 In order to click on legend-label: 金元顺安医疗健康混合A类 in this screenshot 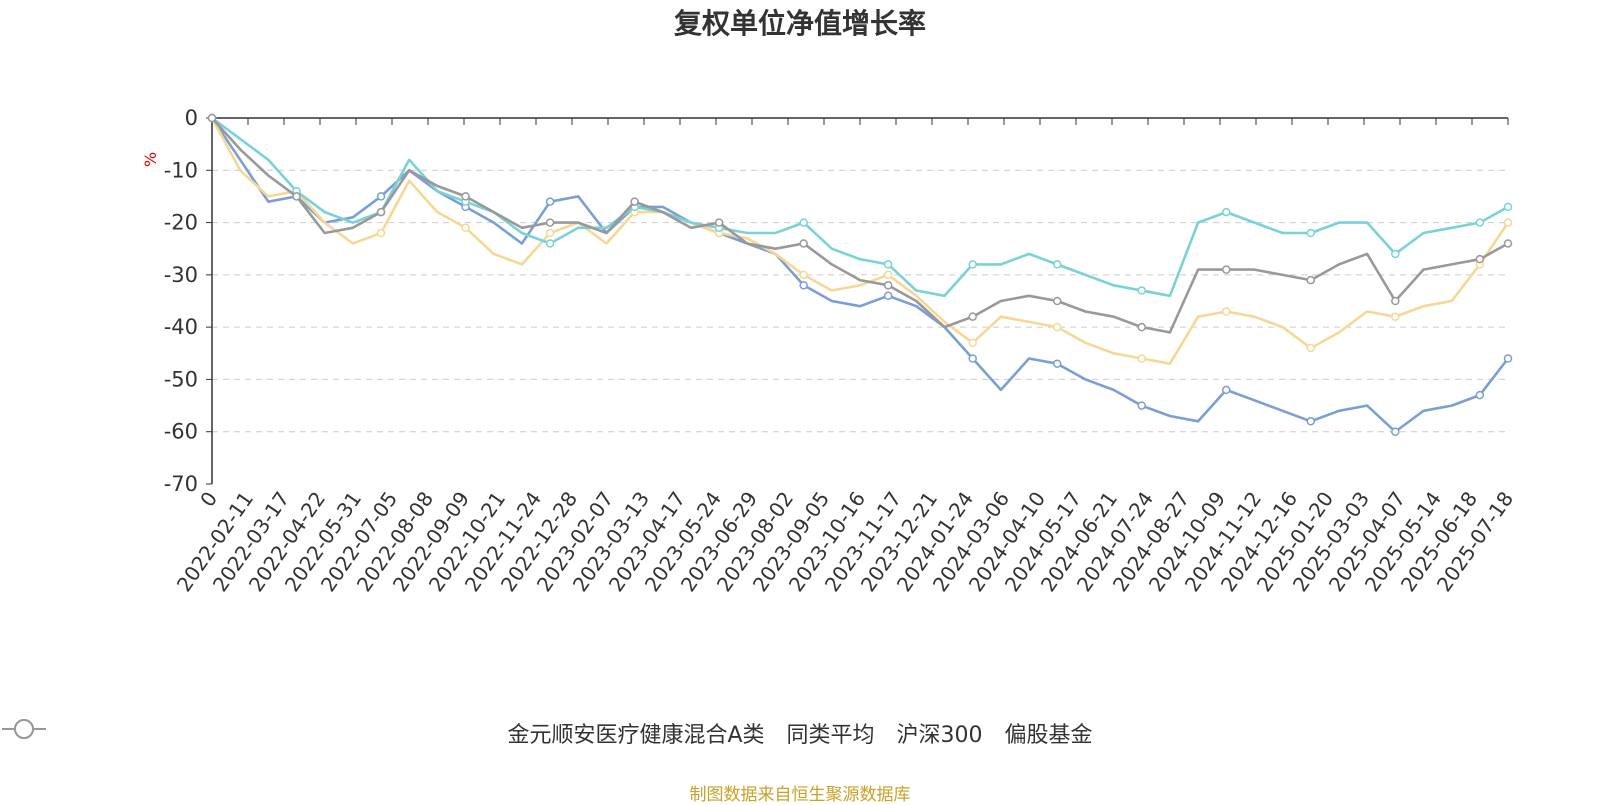, I will do `click(636, 735)`.